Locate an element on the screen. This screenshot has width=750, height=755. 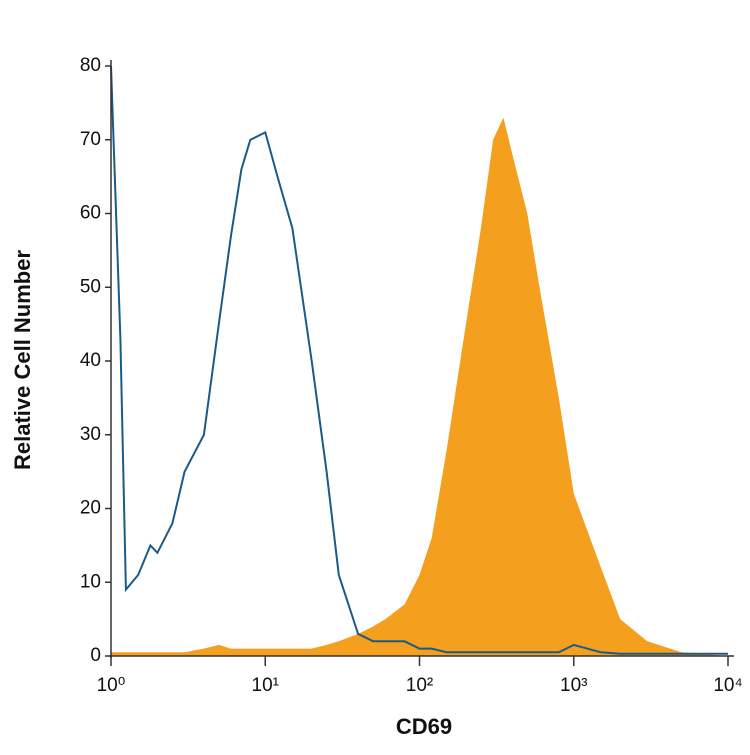
y-tick-label: 10 is located at coordinates (90, 581).